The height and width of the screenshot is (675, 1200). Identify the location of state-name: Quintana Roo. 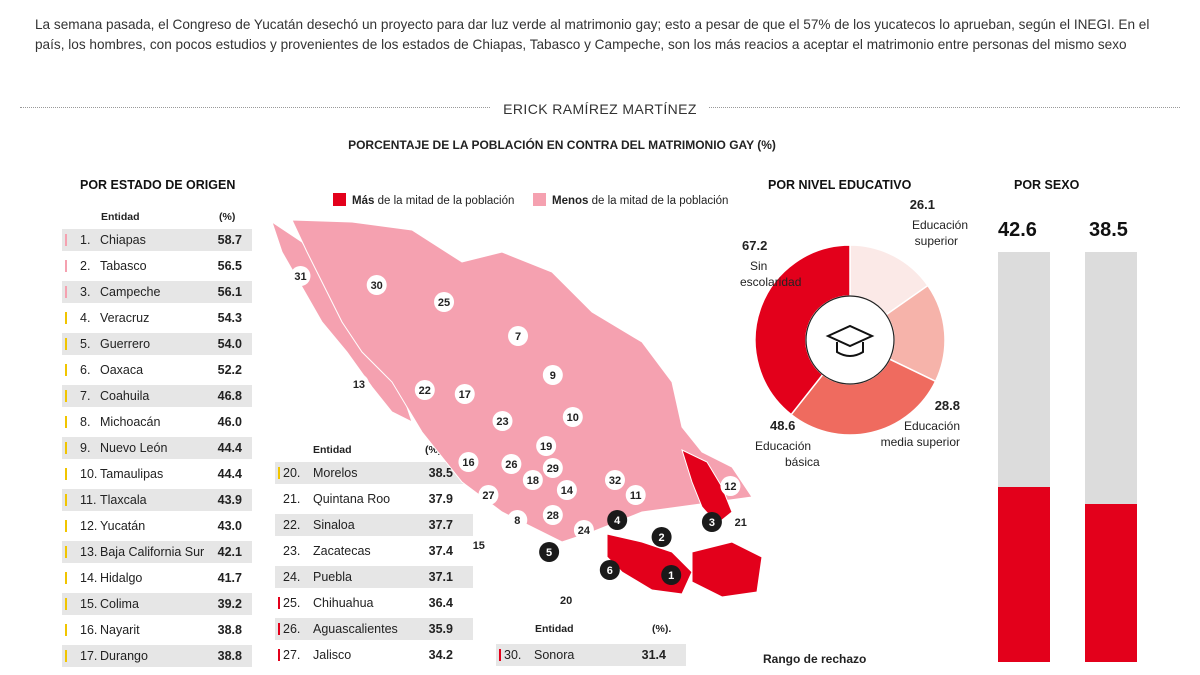
(352, 499).